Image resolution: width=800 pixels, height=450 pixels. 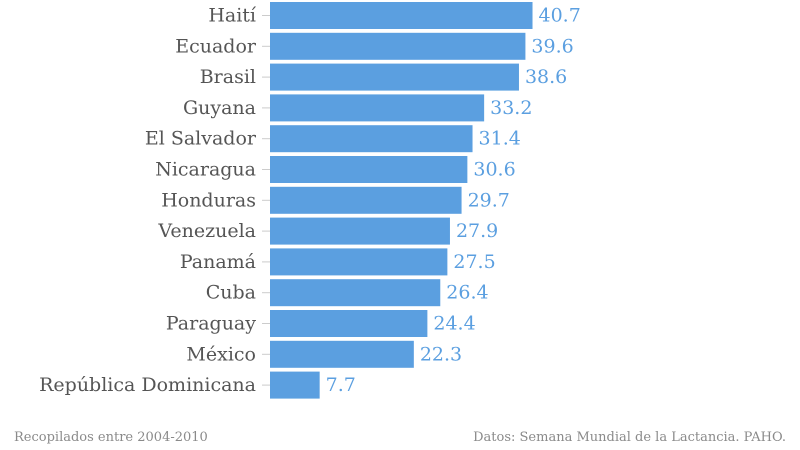 I want to click on category-label: Panamá, so click(x=218, y=262).